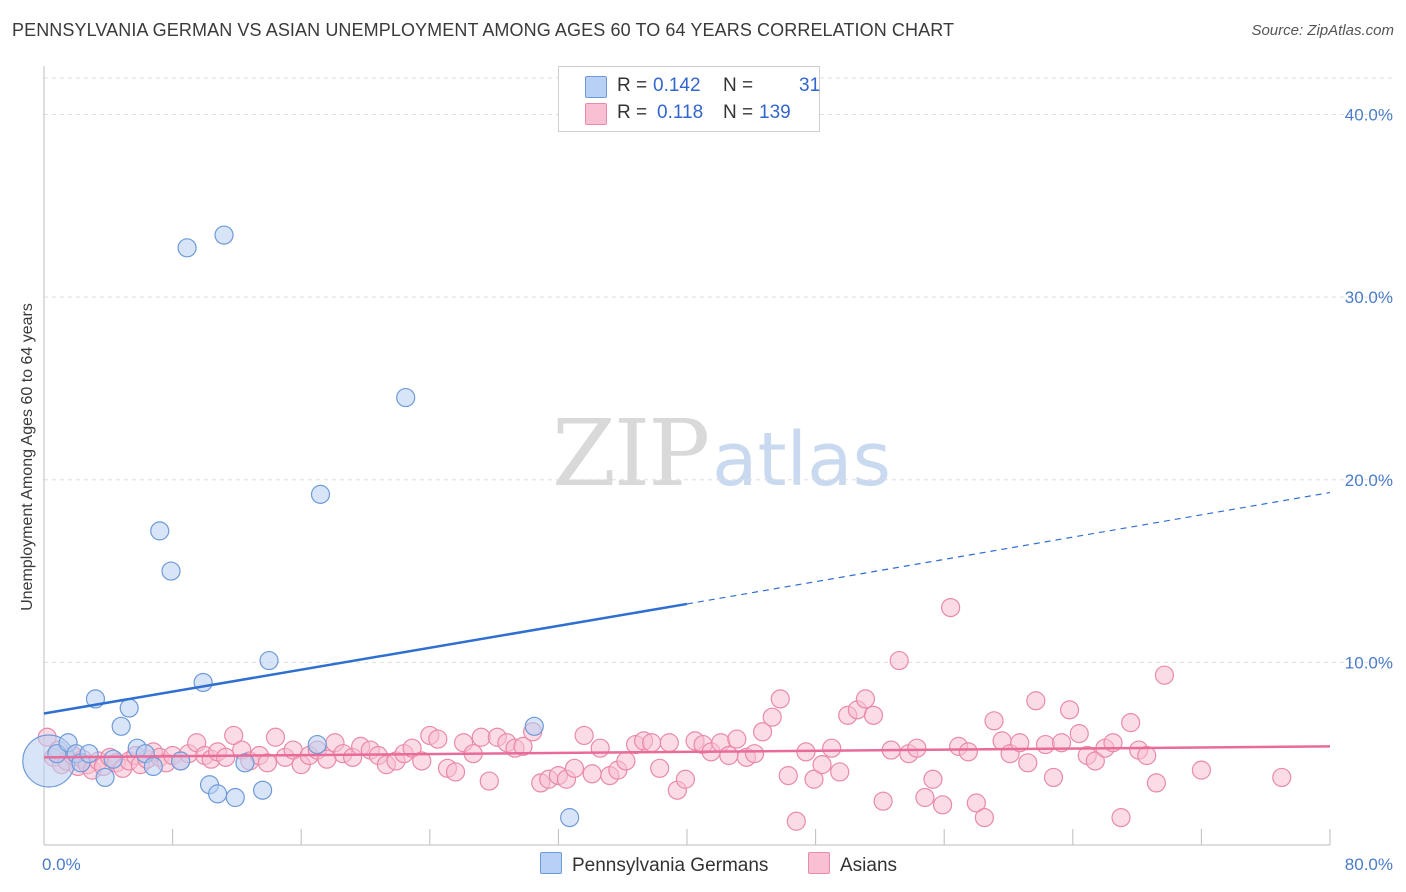 The width and height of the screenshot is (1406, 892). Describe the element at coordinates (819, 863) in the screenshot. I see `bottom-legend-swatch-pink` at that location.